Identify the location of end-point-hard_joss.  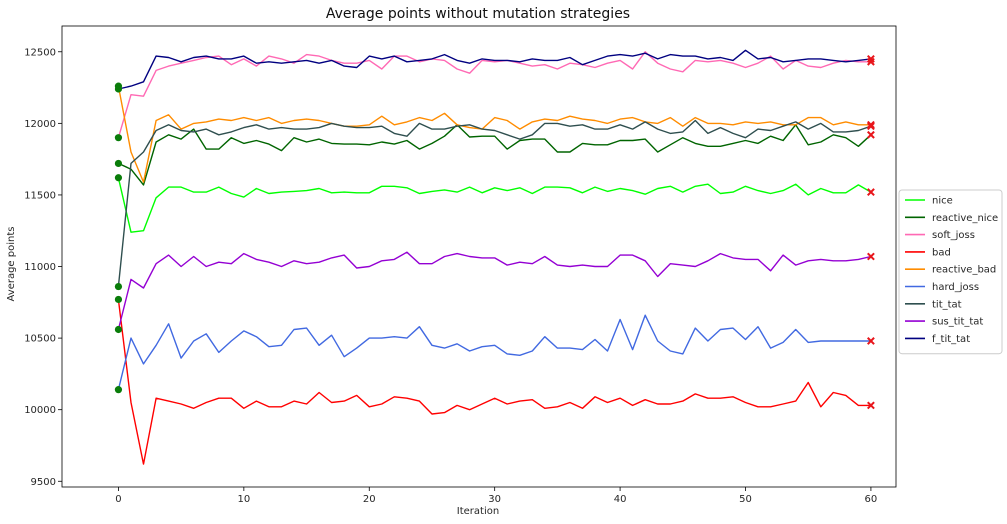
(871, 341).